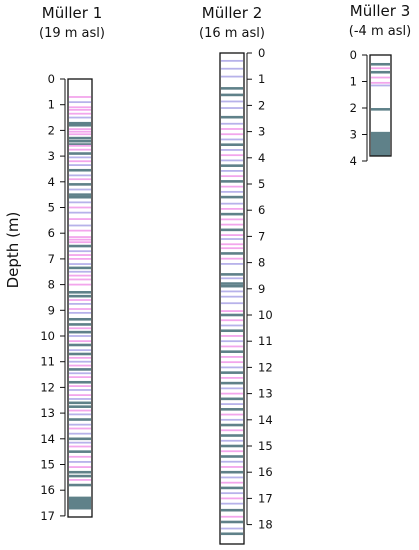  What do you see at coordinates (51, 130) in the screenshot?
I see `core-1-tick-label: 2` at bounding box center [51, 130].